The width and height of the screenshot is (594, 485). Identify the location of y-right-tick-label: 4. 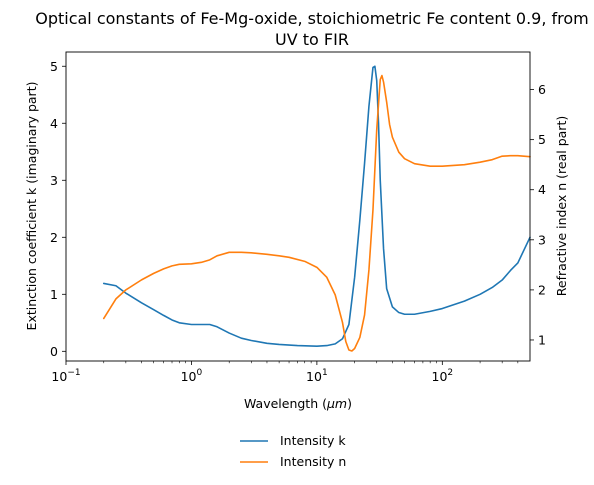
(542, 189).